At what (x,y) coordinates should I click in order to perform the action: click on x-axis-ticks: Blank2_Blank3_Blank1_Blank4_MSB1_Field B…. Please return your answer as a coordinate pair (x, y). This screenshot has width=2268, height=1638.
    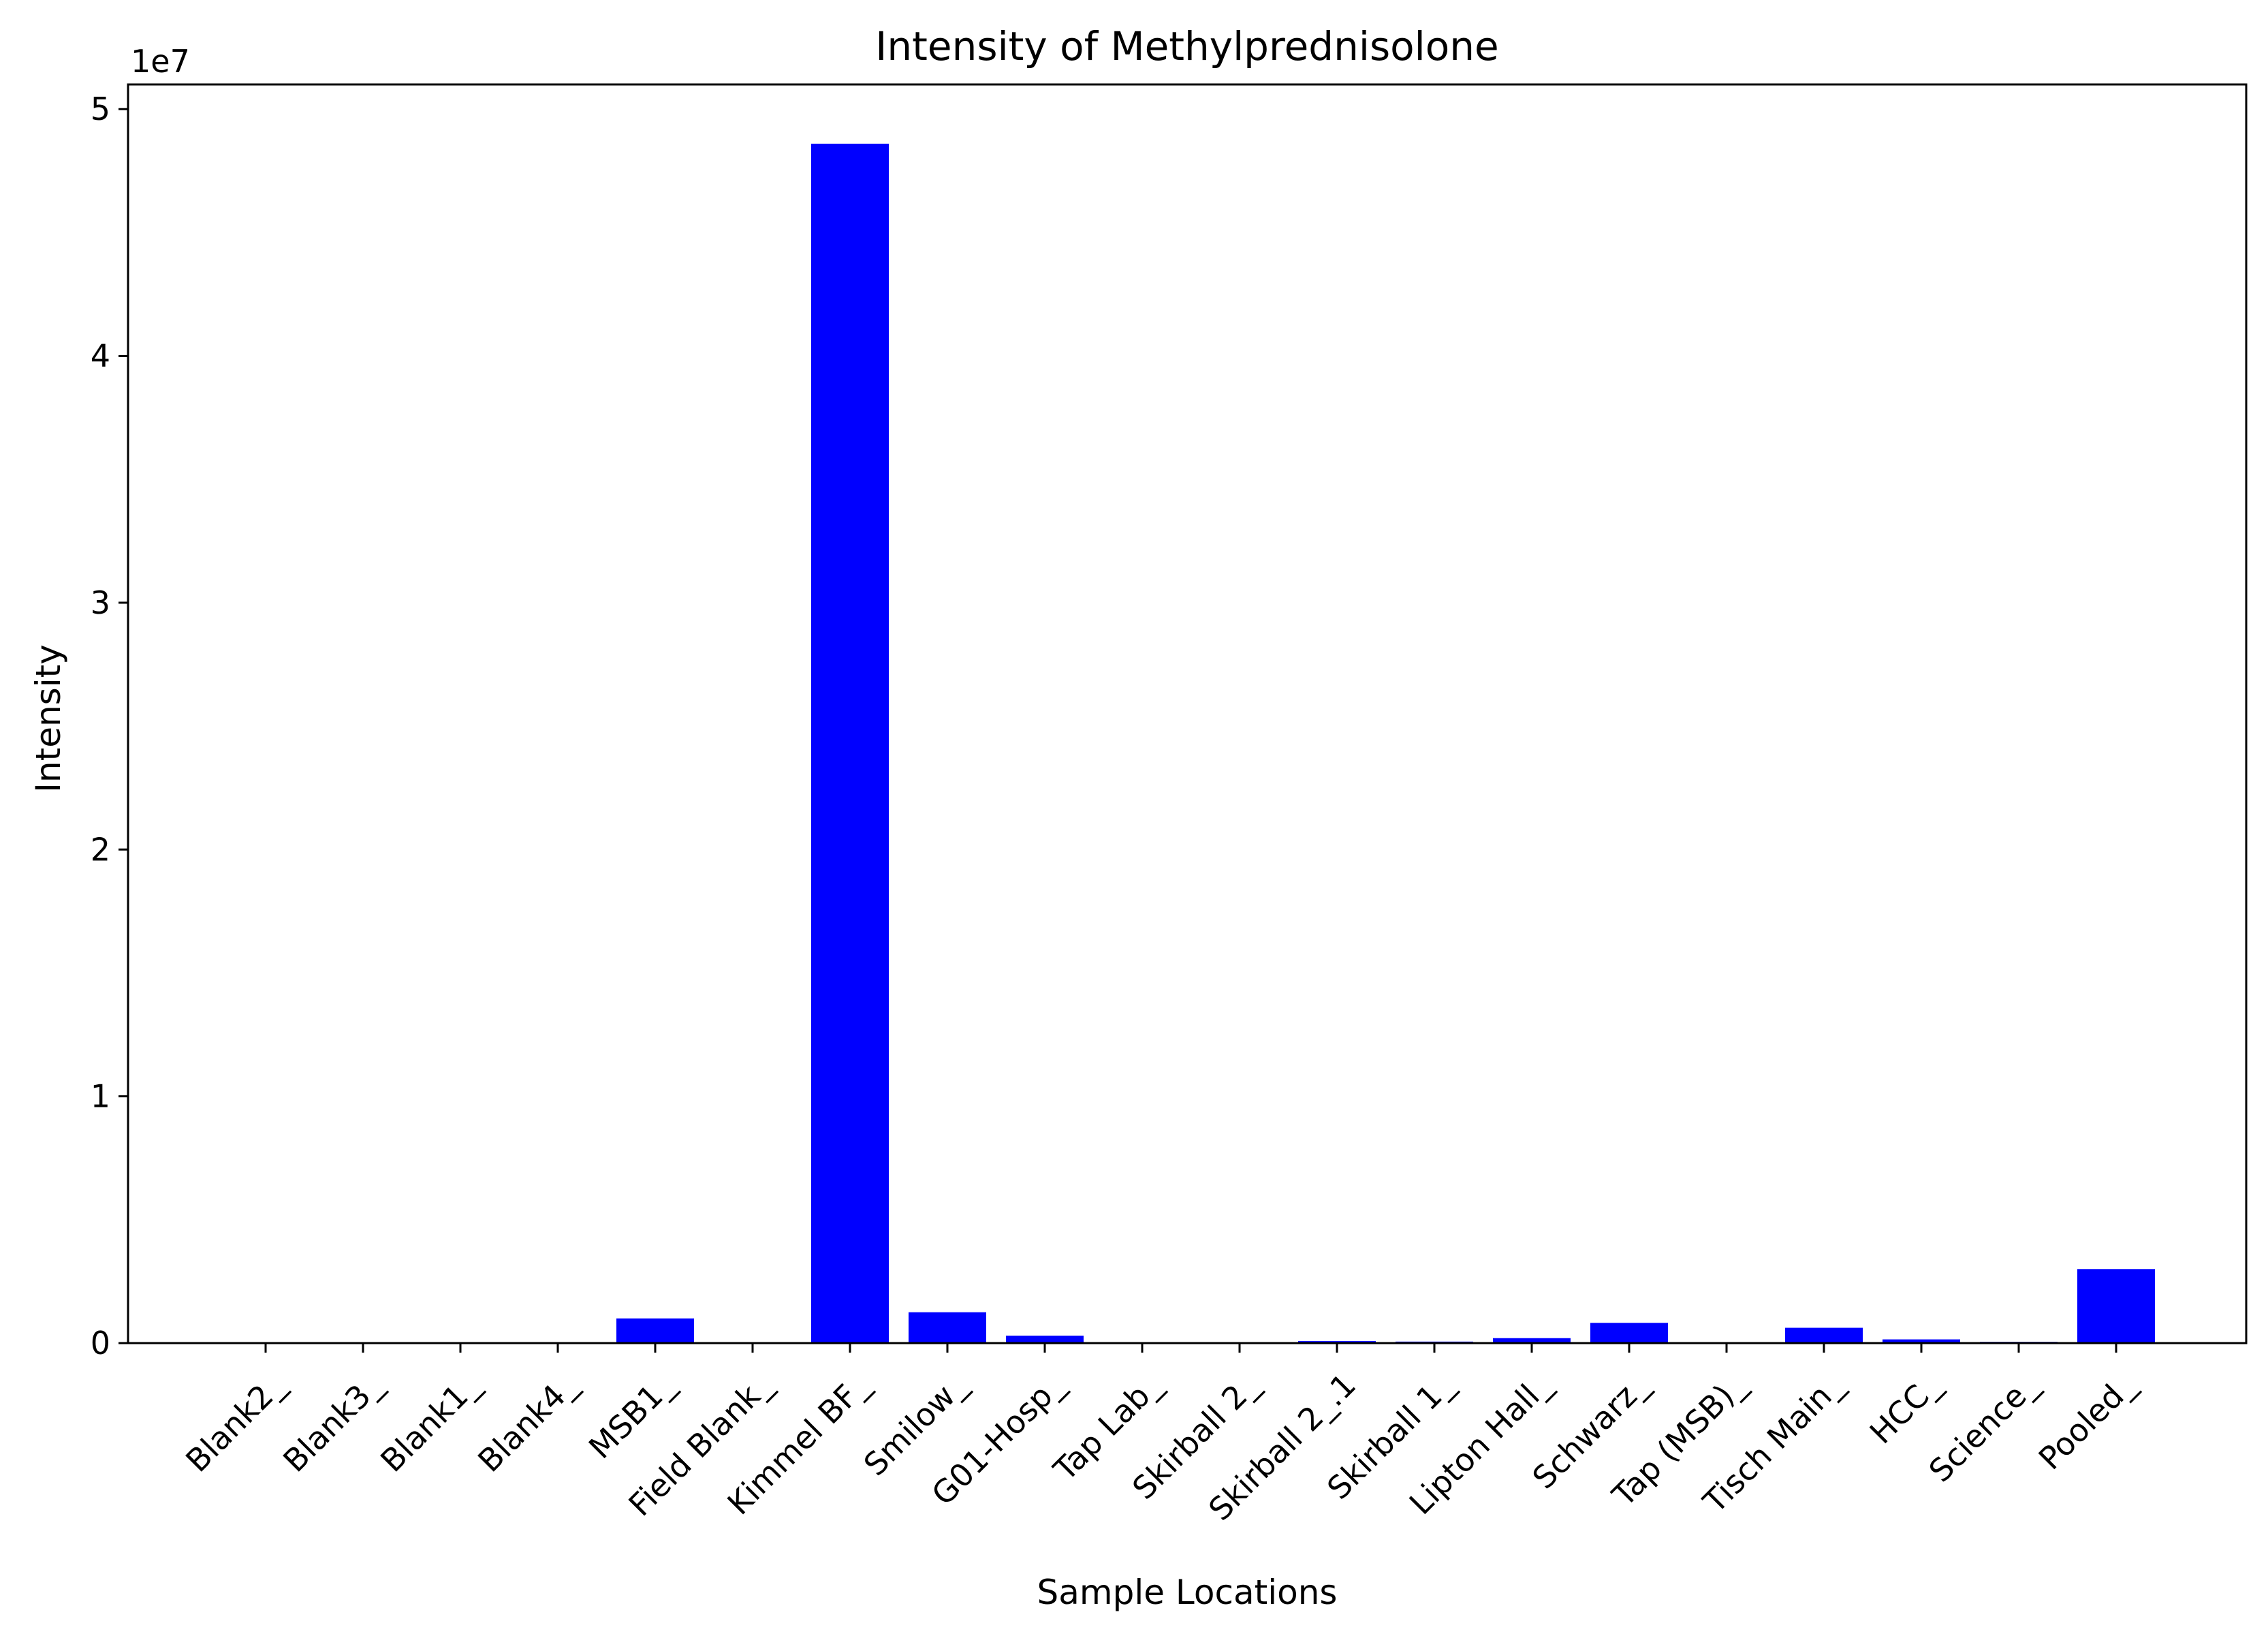
    Looking at the image, I should click on (1160, 1435).